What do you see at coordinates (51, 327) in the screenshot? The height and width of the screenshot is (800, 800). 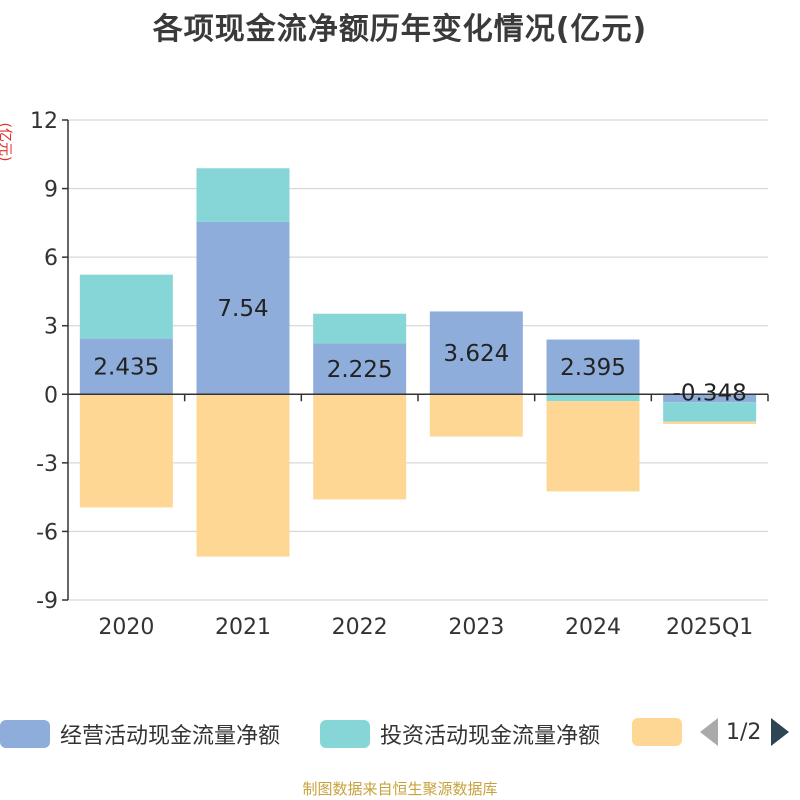 I see `y-tick-label: 3` at bounding box center [51, 327].